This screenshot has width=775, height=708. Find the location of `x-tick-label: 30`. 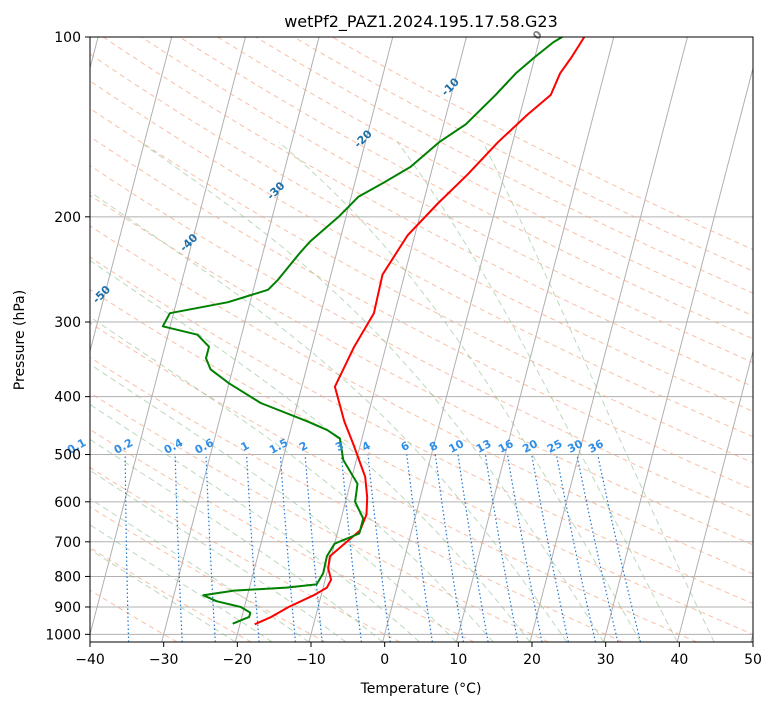

x-tick-label: 30 is located at coordinates (606, 660).